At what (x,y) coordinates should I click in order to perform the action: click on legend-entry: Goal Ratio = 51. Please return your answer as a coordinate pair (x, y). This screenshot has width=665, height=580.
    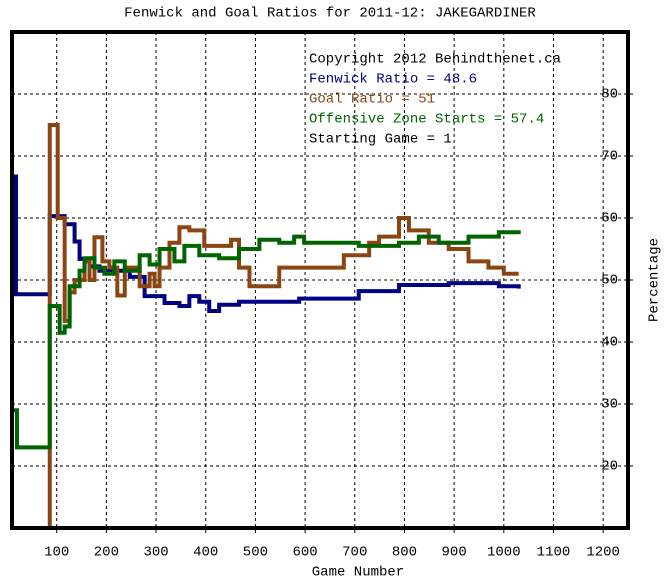
    Looking at the image, I should click on (372, 100).